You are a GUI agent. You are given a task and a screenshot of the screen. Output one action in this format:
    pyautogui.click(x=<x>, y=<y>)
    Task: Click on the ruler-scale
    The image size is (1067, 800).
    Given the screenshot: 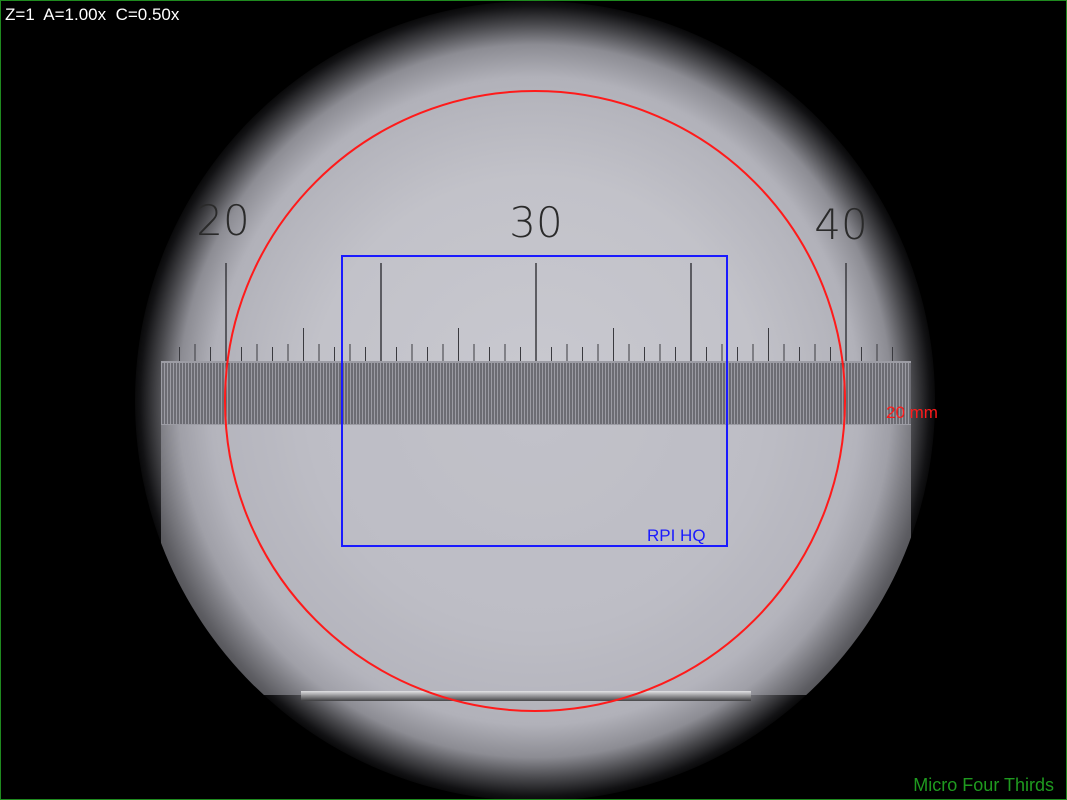 What is the action you would take?
    pyautogui.click(x=536, y=344)
    